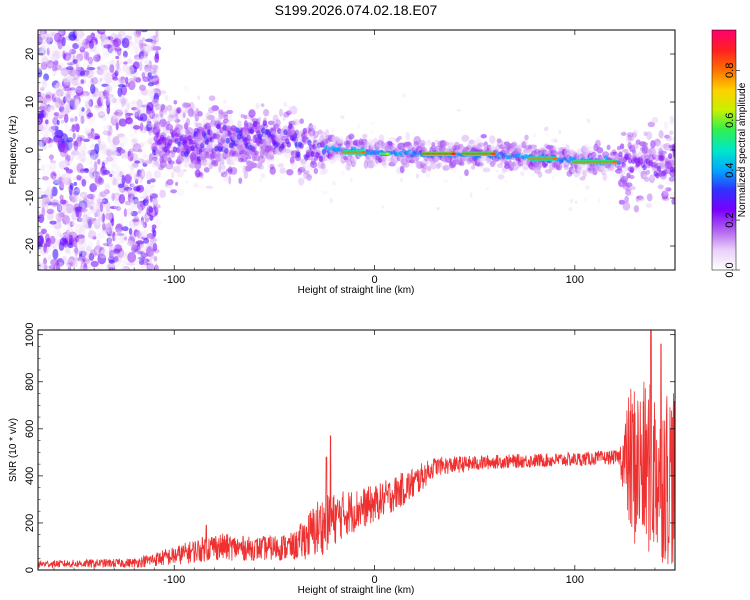 The height and width of the screenshot is (600, 750). I want to click on y-tick-label: -20, so click(30, 246).